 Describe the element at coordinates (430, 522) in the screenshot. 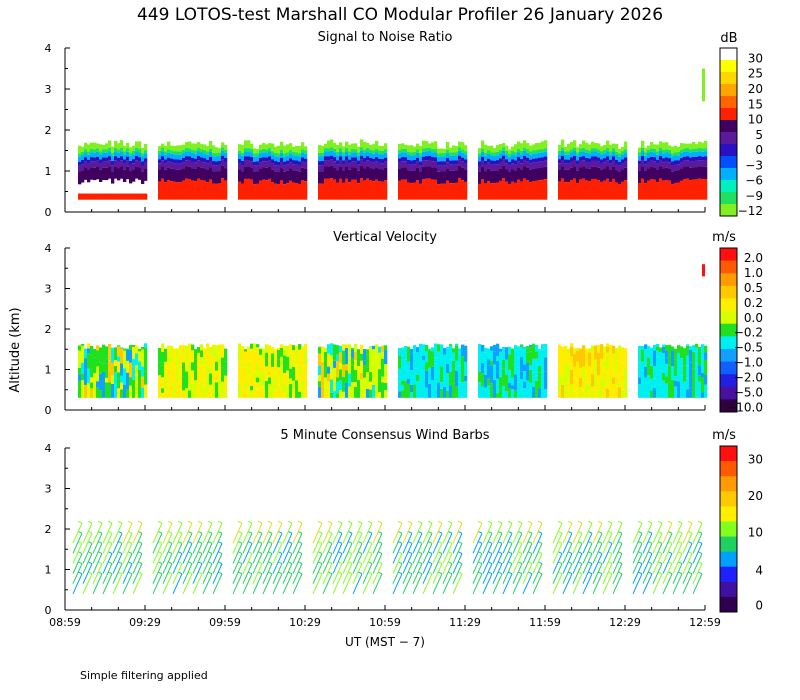

I see `wind-barb-flag` at that location.